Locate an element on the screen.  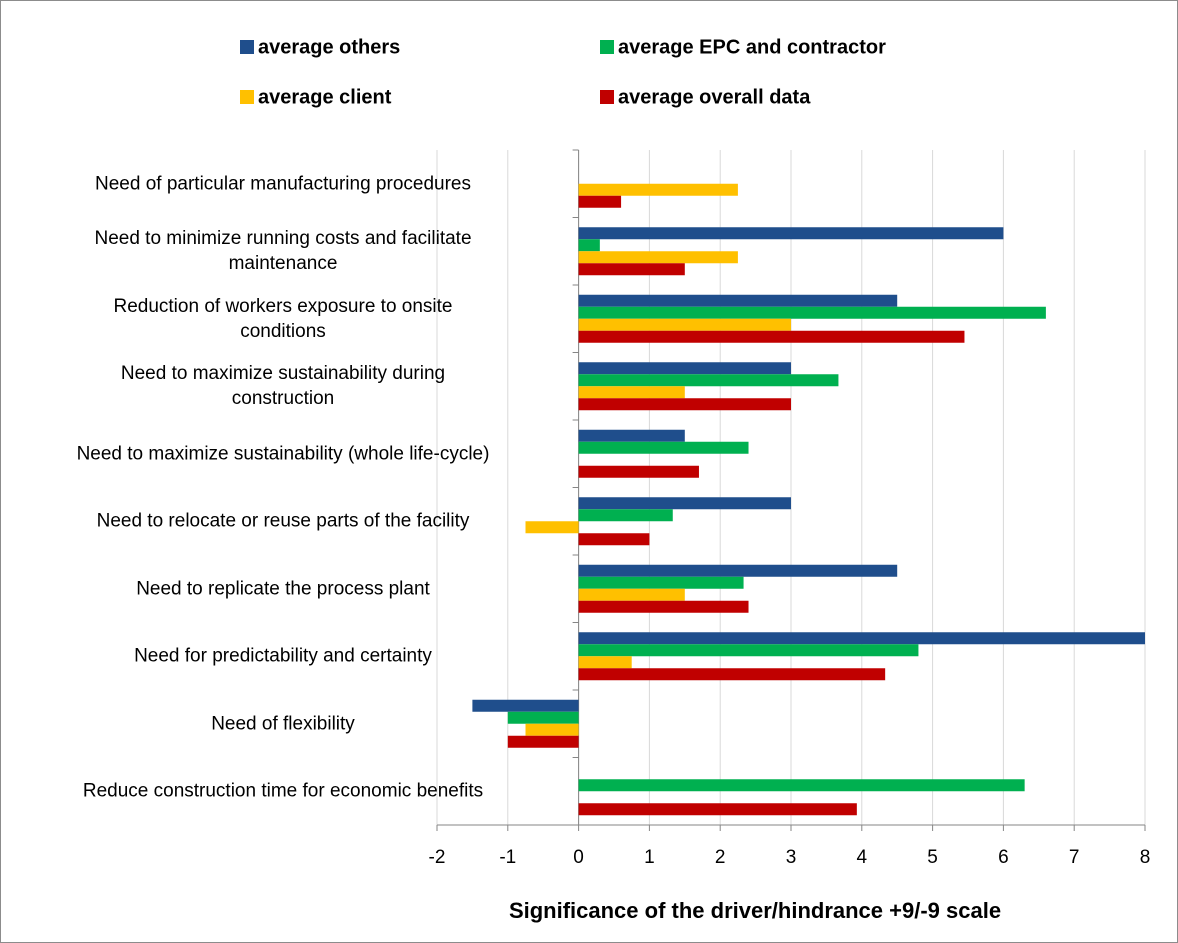
x-tick-label: 2 is located at coordinates (720, 857).